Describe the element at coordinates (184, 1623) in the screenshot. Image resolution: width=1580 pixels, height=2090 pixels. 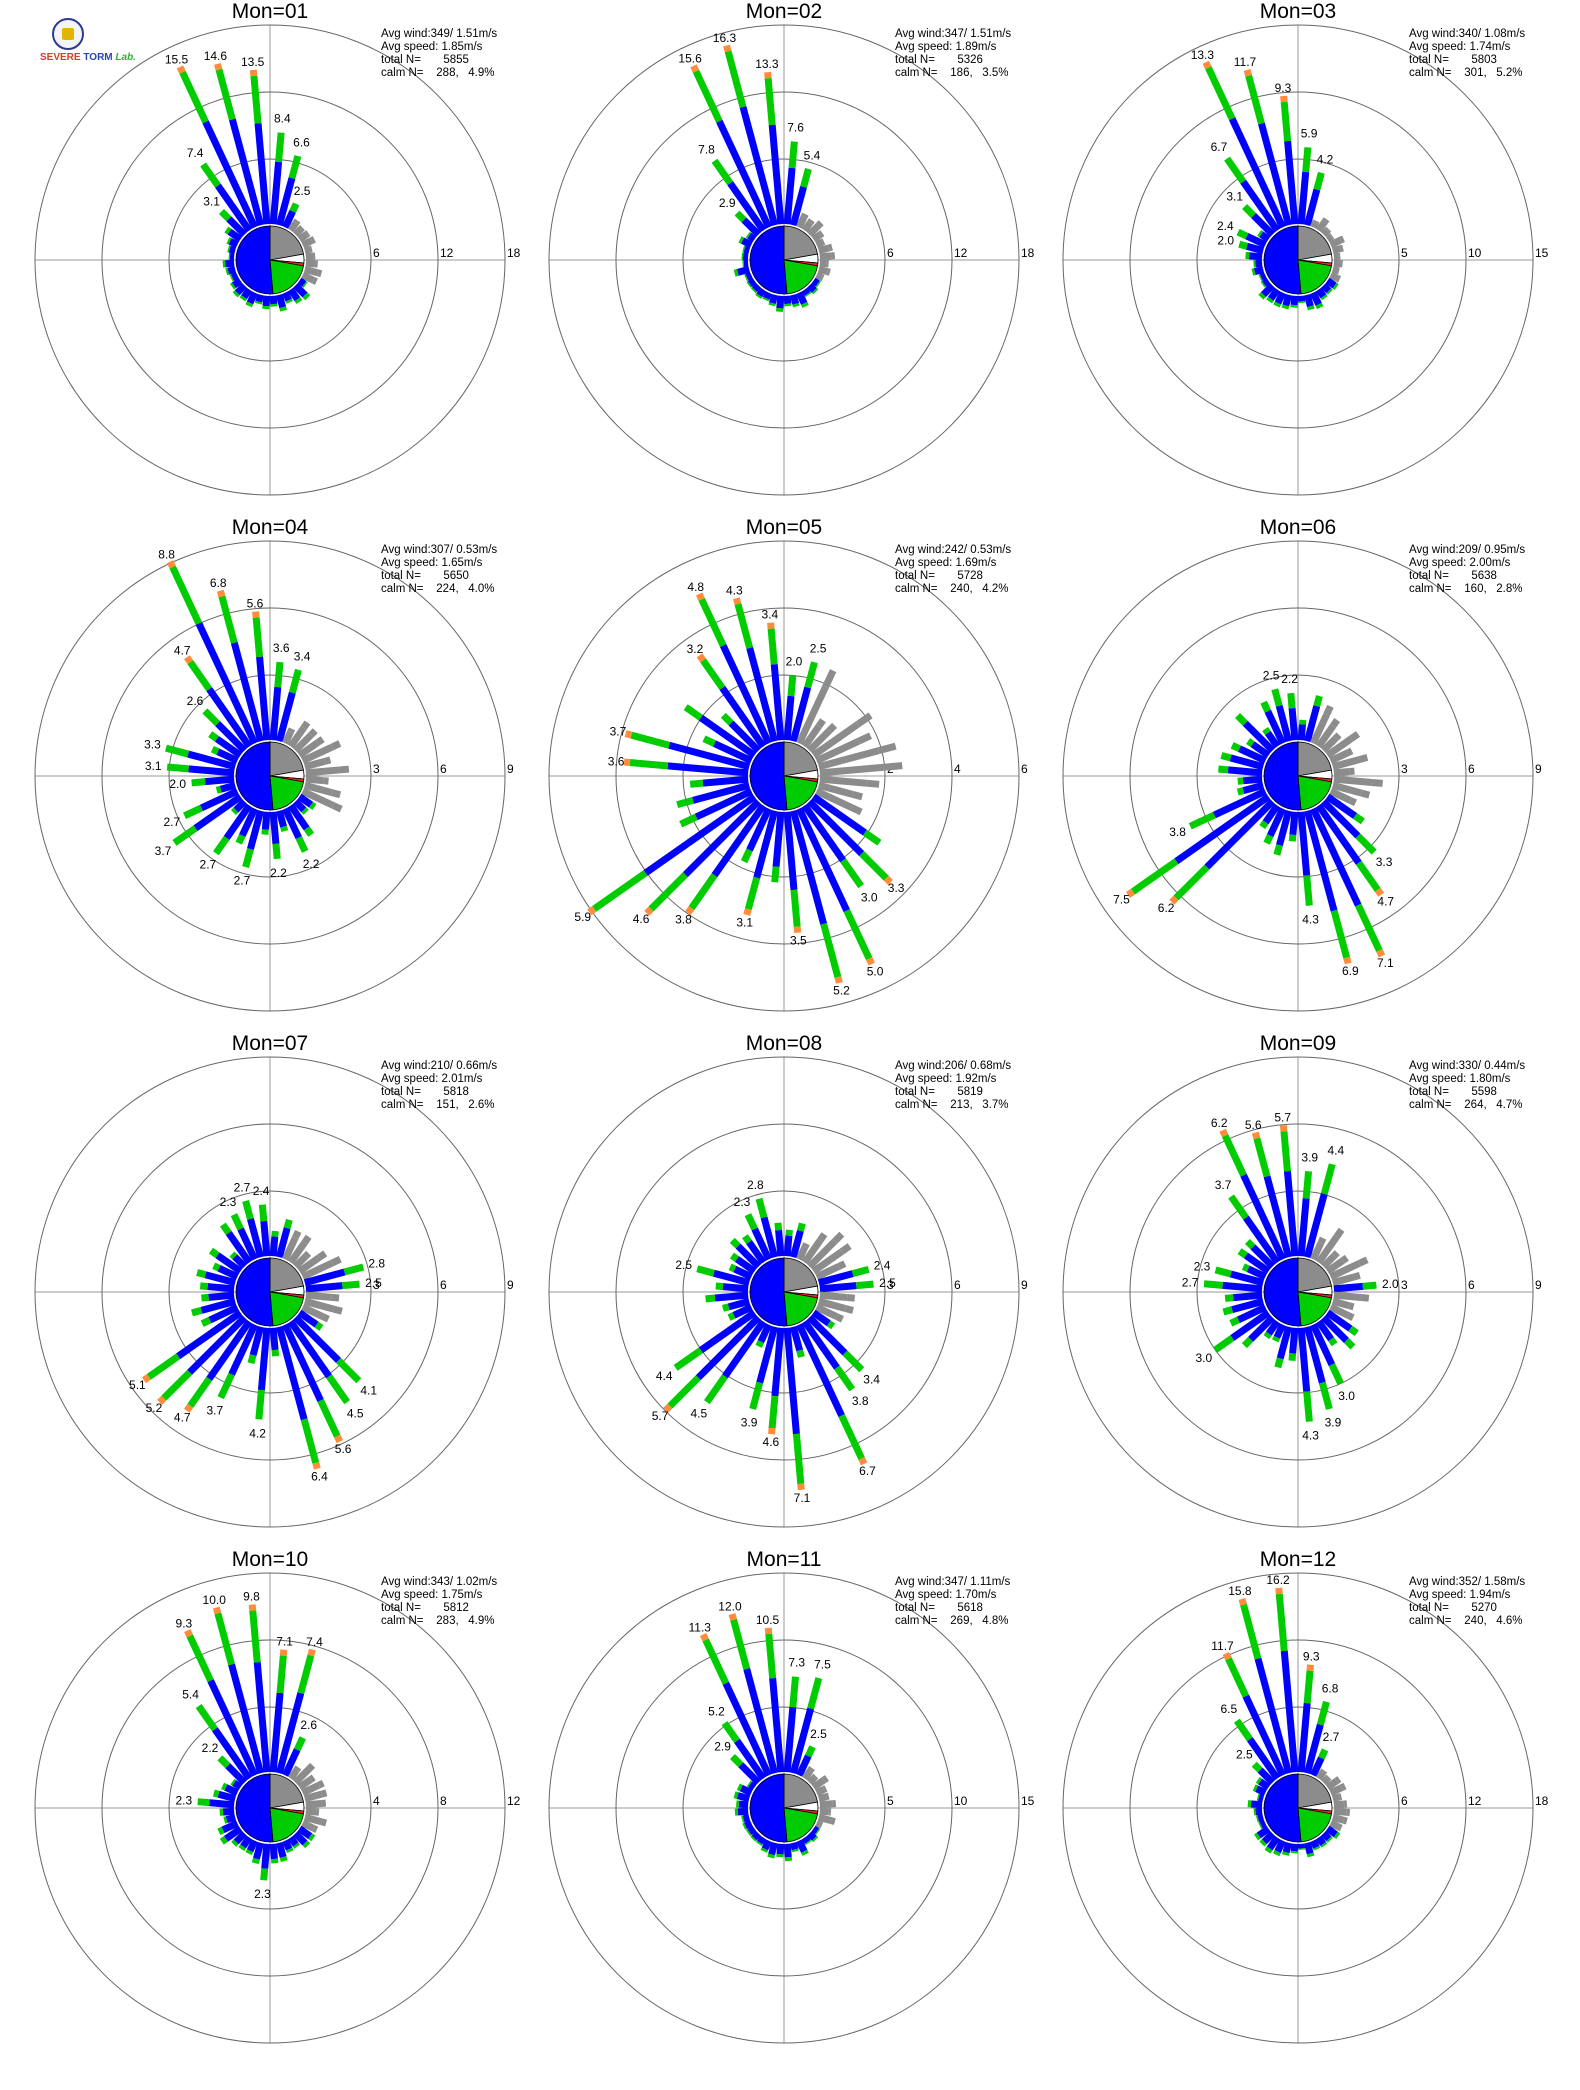
I see `bar-value-label: 9.3` at that location.